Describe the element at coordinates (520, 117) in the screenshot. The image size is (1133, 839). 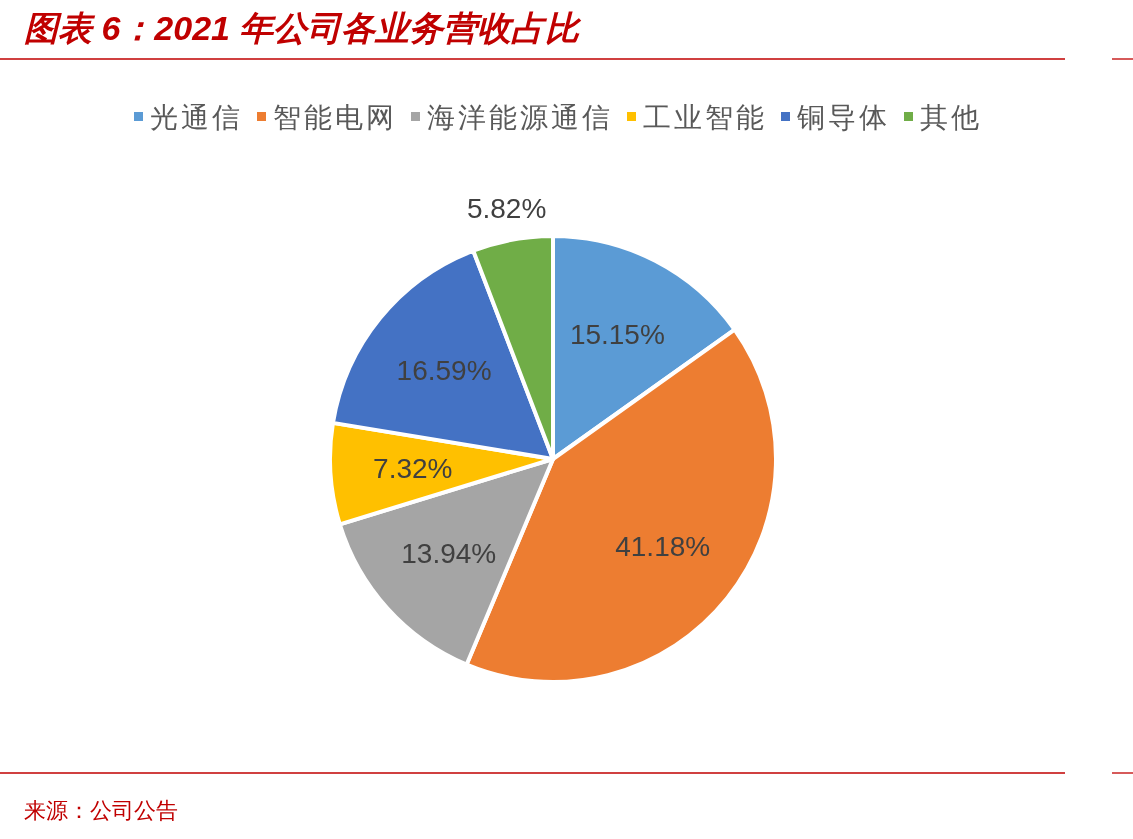
I see `legend-label: 海洋能源通信` at that location.